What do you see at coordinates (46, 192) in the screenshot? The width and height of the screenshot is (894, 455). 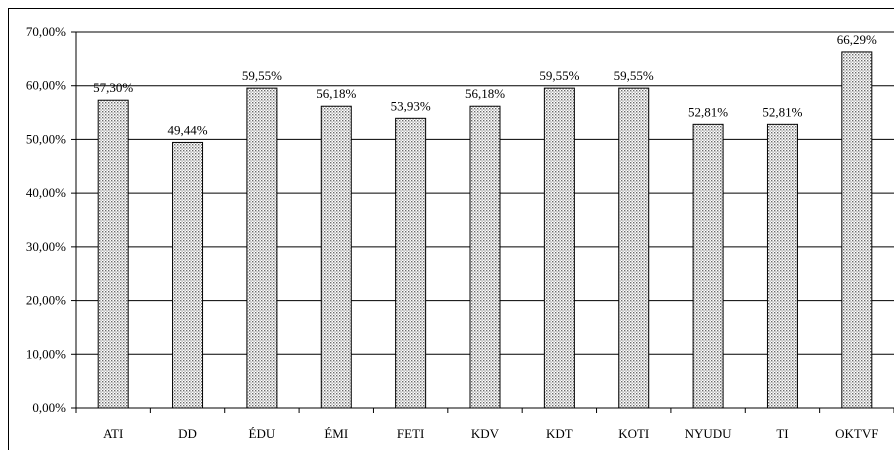 I see `y-tick-label: 40,00%` at bounding box center [46, 192].